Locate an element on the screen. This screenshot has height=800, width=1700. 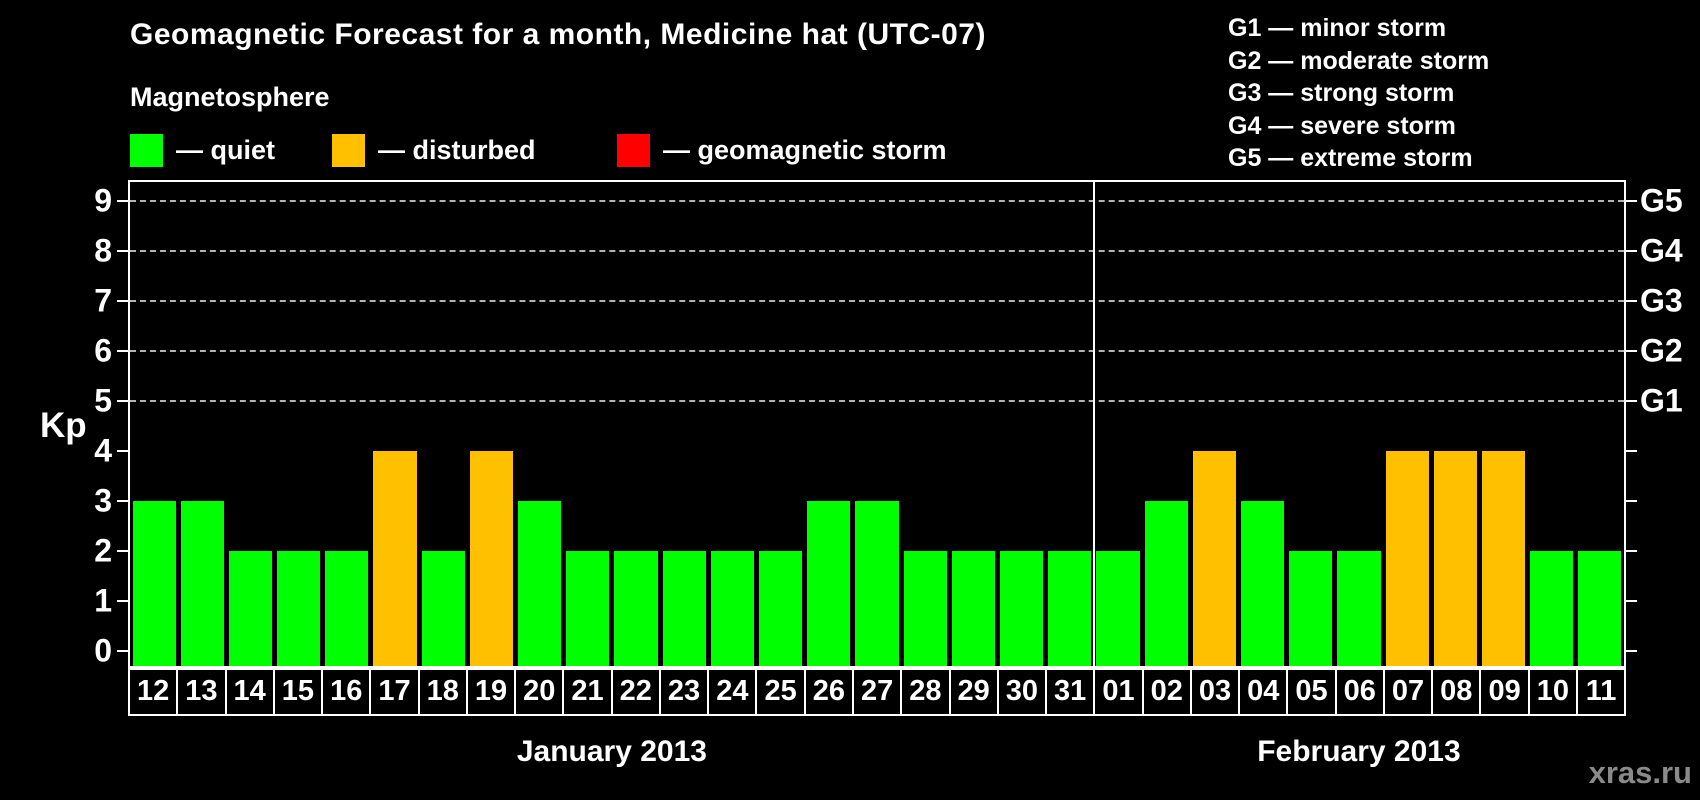
day-label-03: 03 is located at coordinates (1213, 691).